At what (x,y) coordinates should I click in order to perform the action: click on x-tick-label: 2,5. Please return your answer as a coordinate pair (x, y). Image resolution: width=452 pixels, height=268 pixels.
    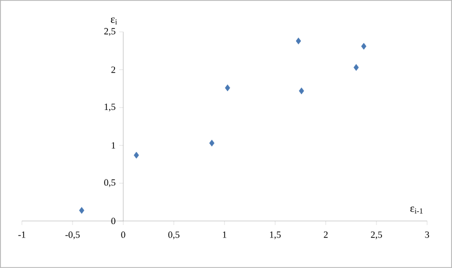
    Looking at the image, I should click on (376, 236).